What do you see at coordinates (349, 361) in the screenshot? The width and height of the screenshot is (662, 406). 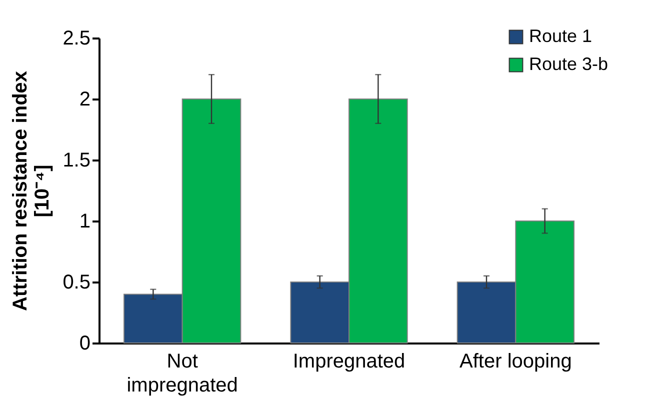 I see `x-tick-label: Impregnated` at bounding box center [349, 361].